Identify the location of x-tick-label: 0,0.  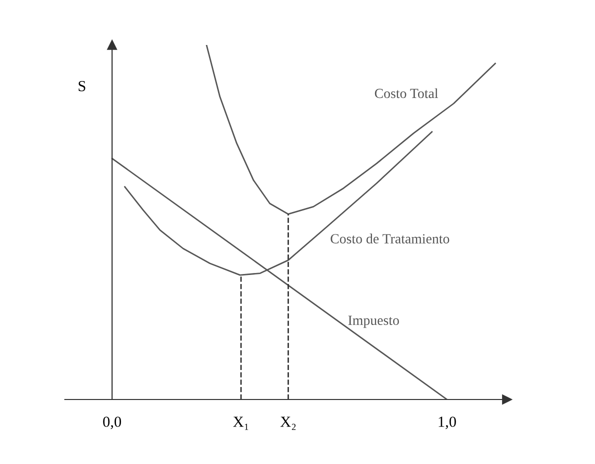
(112, 423).